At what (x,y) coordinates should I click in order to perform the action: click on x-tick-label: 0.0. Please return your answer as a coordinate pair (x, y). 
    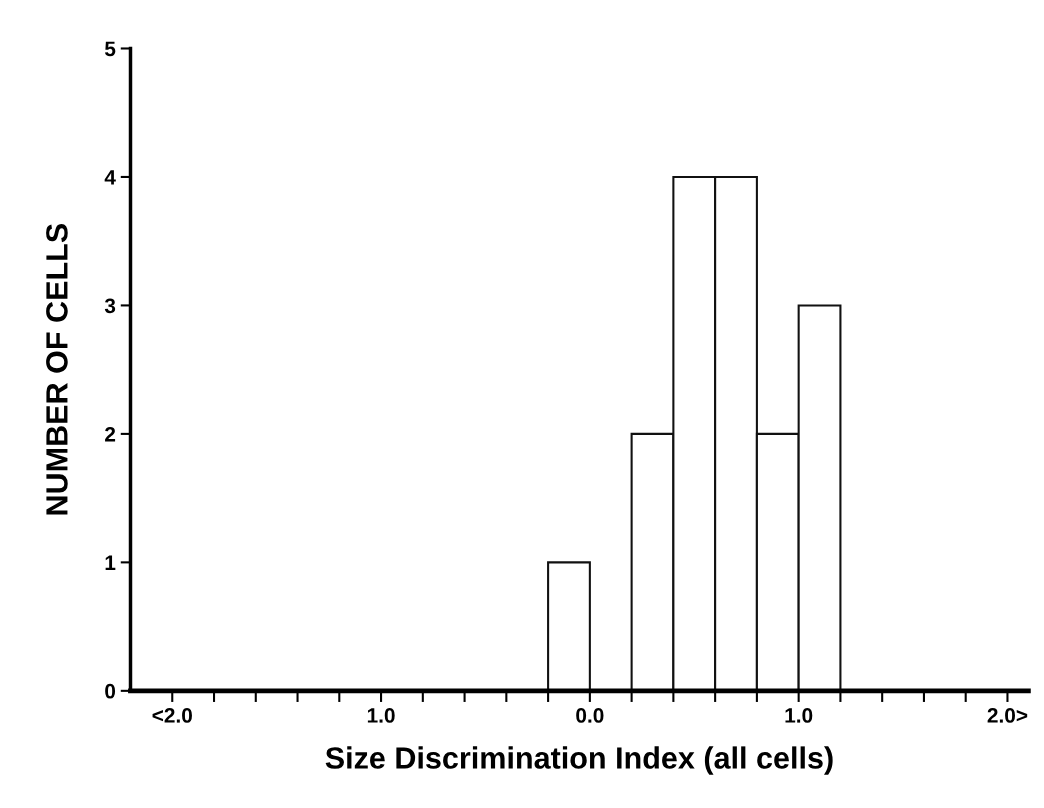
    Looking at the image, I should click on (590, 715).